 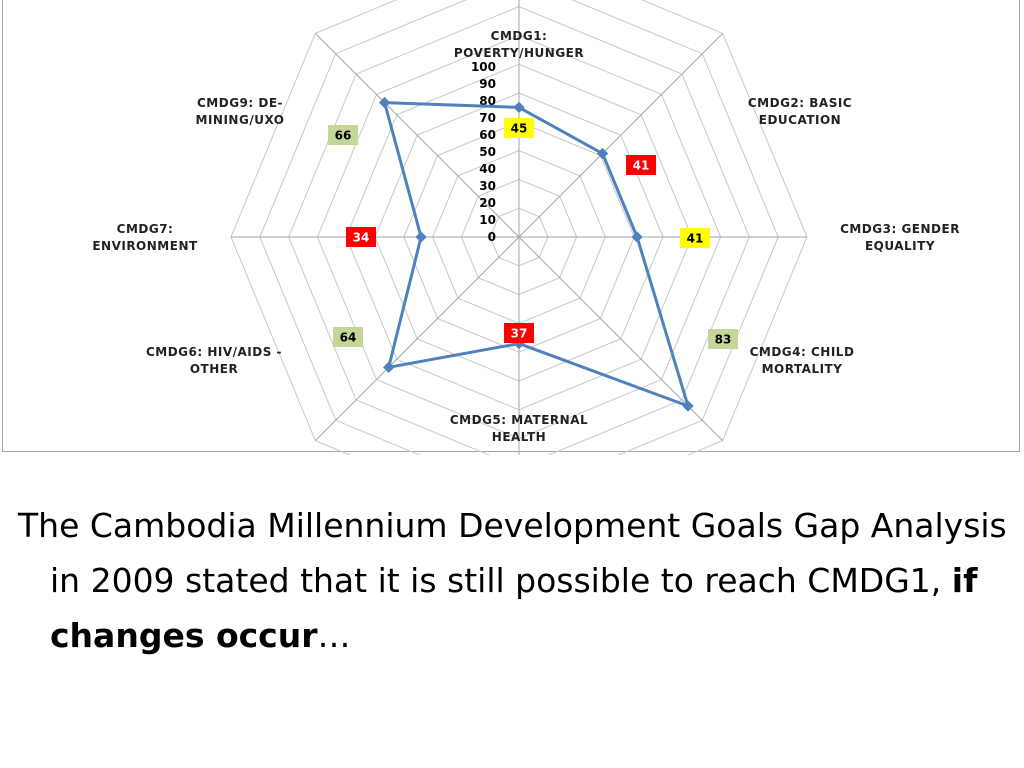 What do you see at coordinates (519, 44) in the screenshot?
I see `axis-label: CMDG1: POVERTY/HUNGER` at bounding box center [519, 44].